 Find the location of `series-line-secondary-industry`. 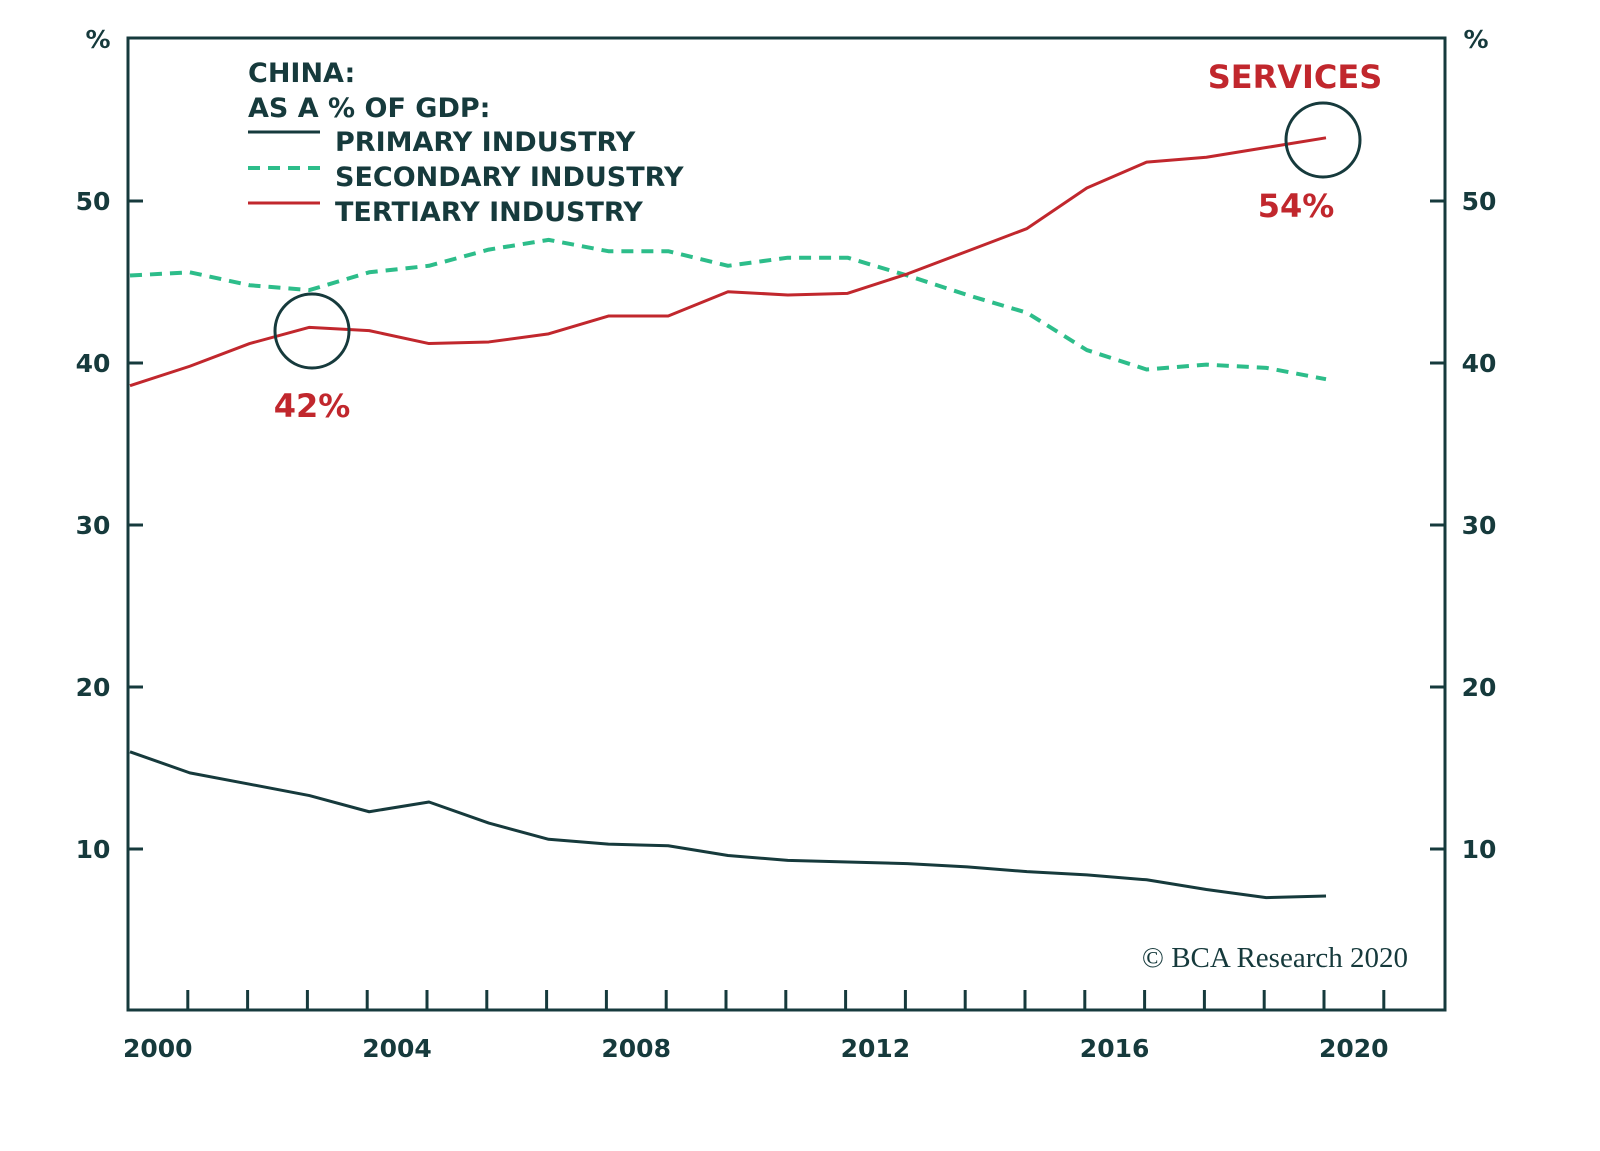

series-line-secondary-industry is located at coordinates (728, 309).